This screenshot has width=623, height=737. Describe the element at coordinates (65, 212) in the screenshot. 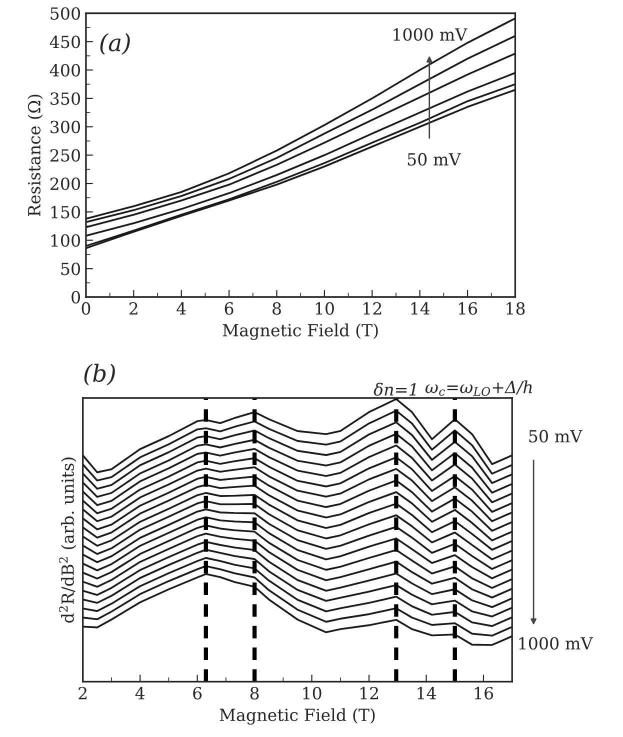

I see `y-tick-label: 150` at that location.